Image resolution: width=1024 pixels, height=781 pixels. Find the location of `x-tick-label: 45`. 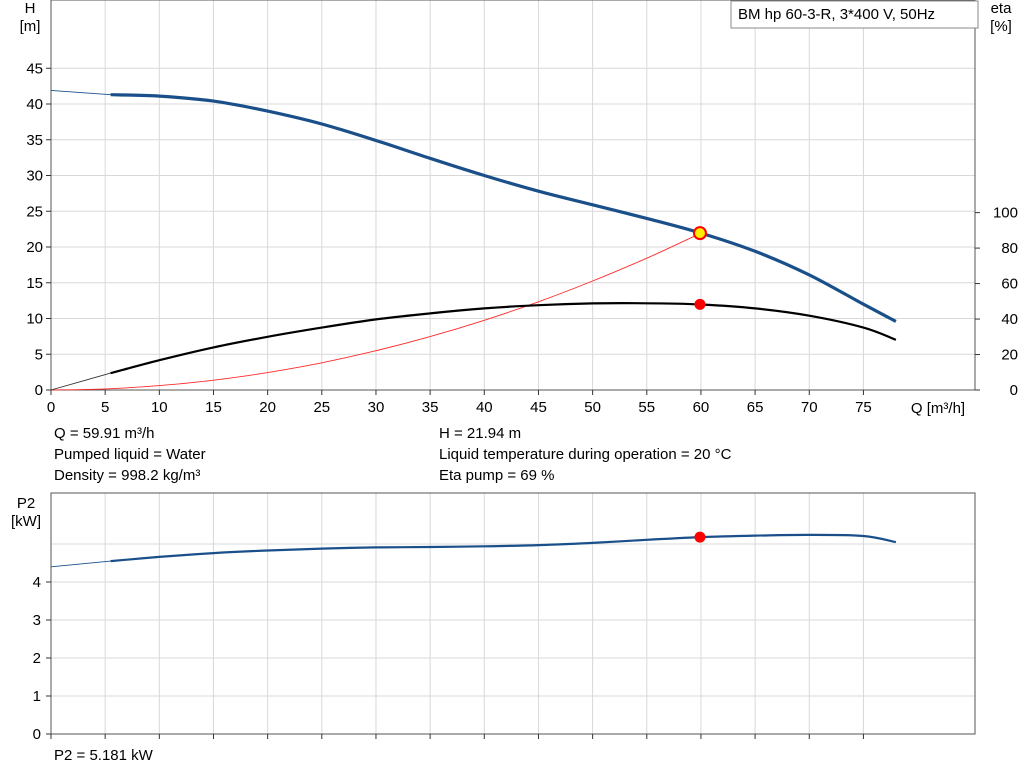

x-tick-label: 45 is located at coordinates (538, 407).